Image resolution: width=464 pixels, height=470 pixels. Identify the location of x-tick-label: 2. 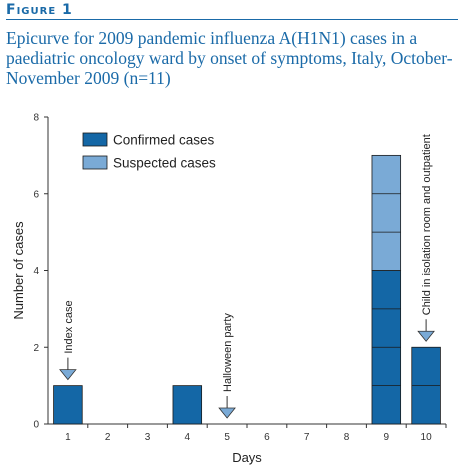
(108, 437).